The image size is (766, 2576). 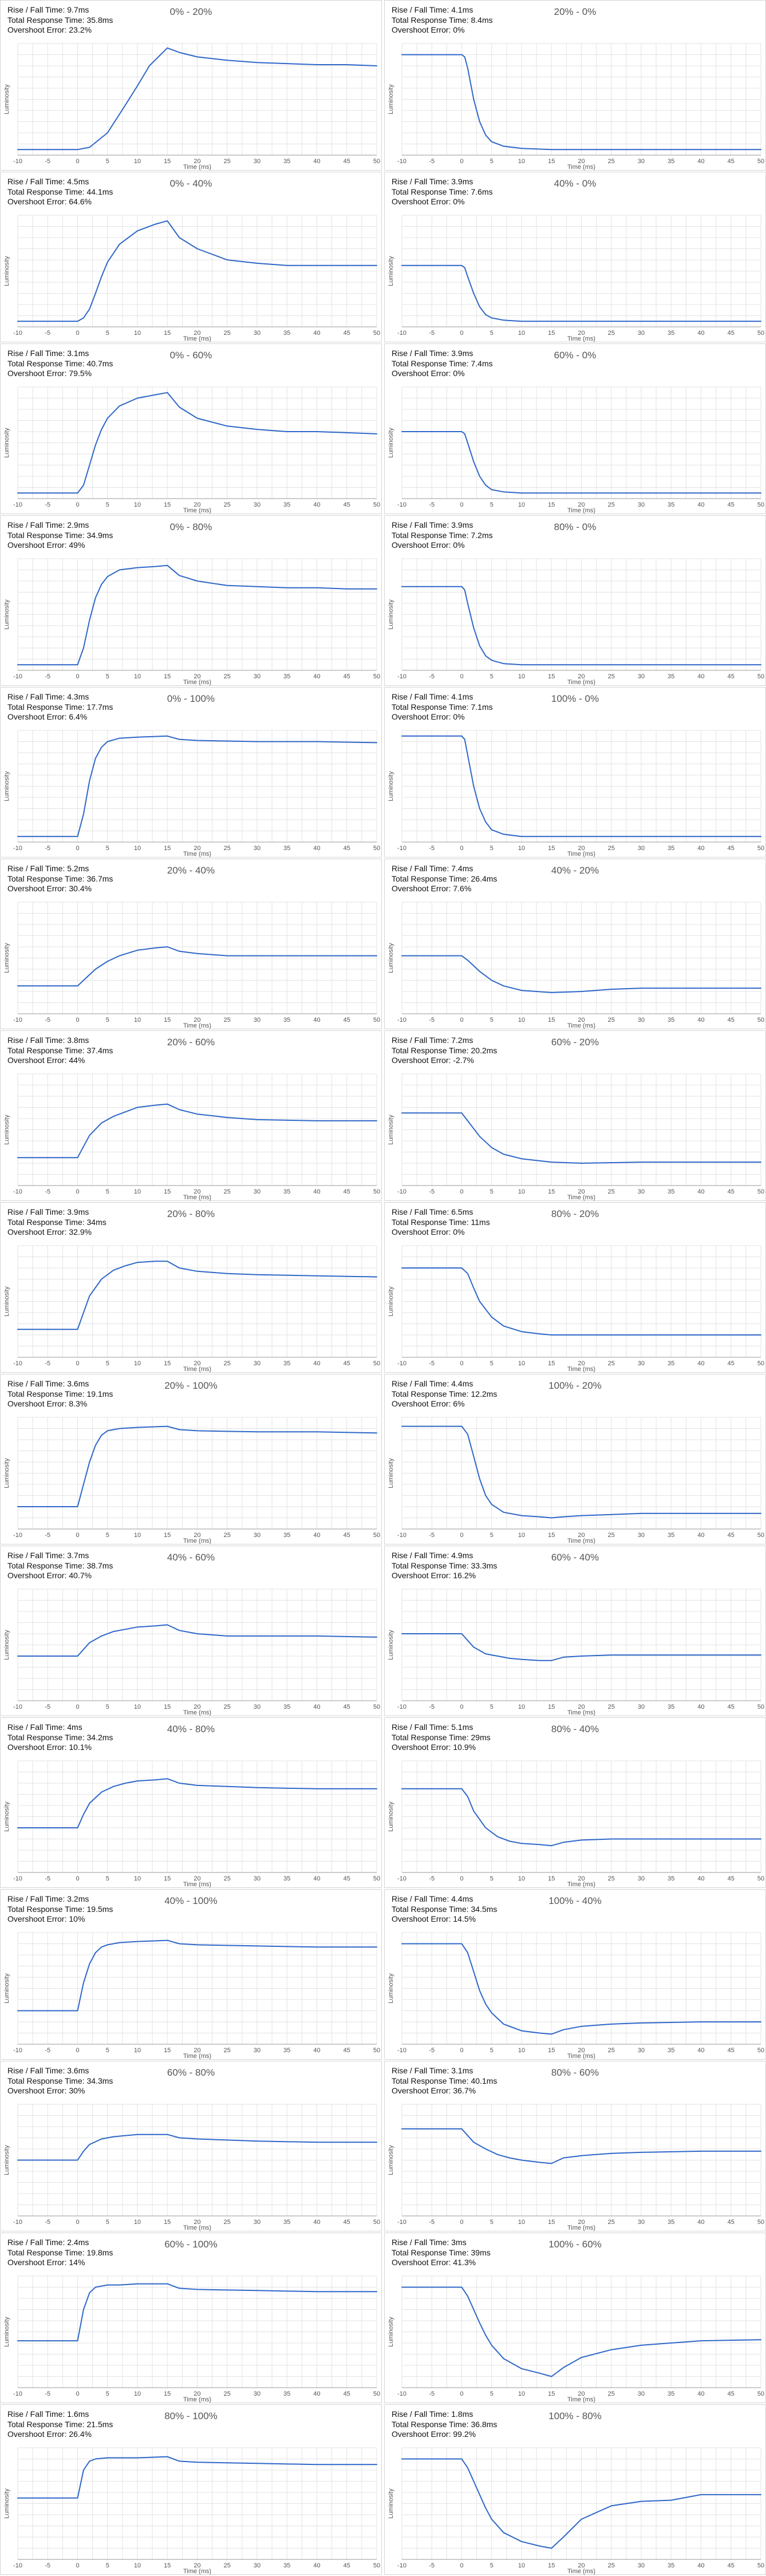 What do you see at coordinates (581, 510) in the screenshot?
I see `x-axis-label: Time (ms)` at bounding box center [581, 510].